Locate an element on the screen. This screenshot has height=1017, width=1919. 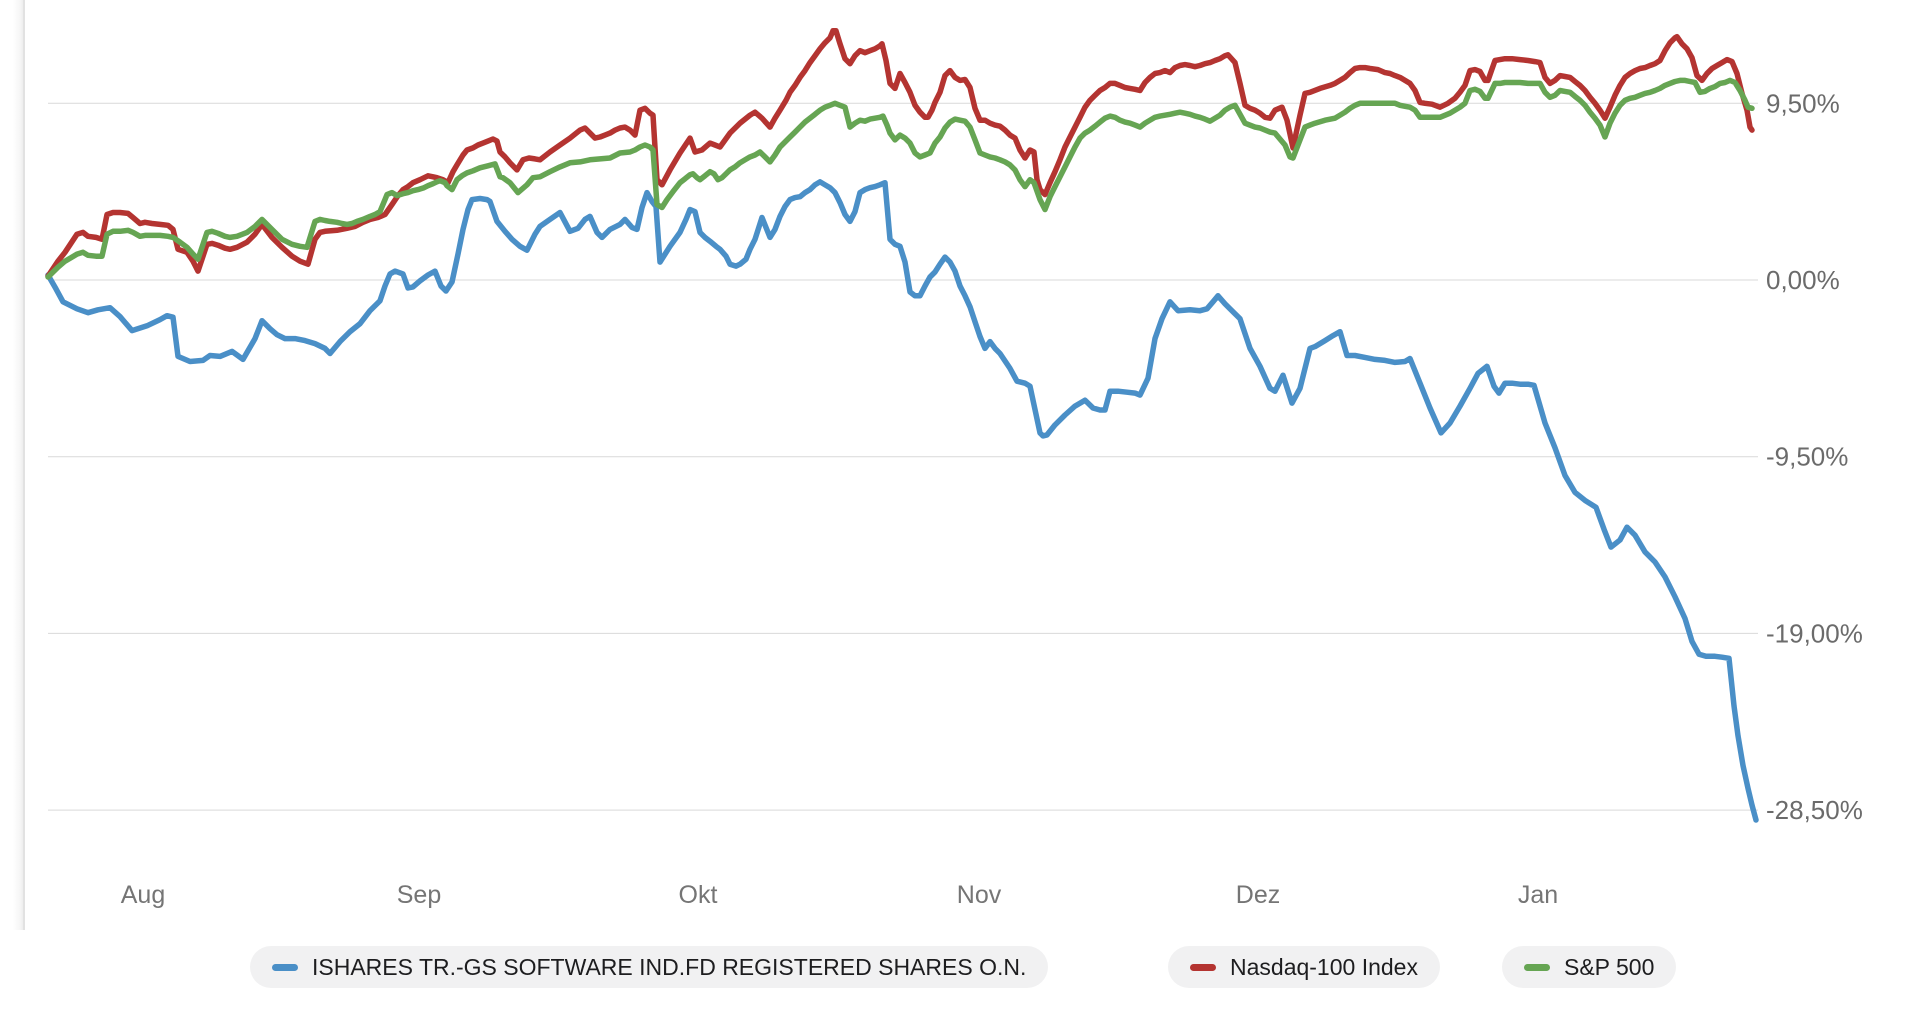
panel-edge-divider is located at coordinates (24, 465).